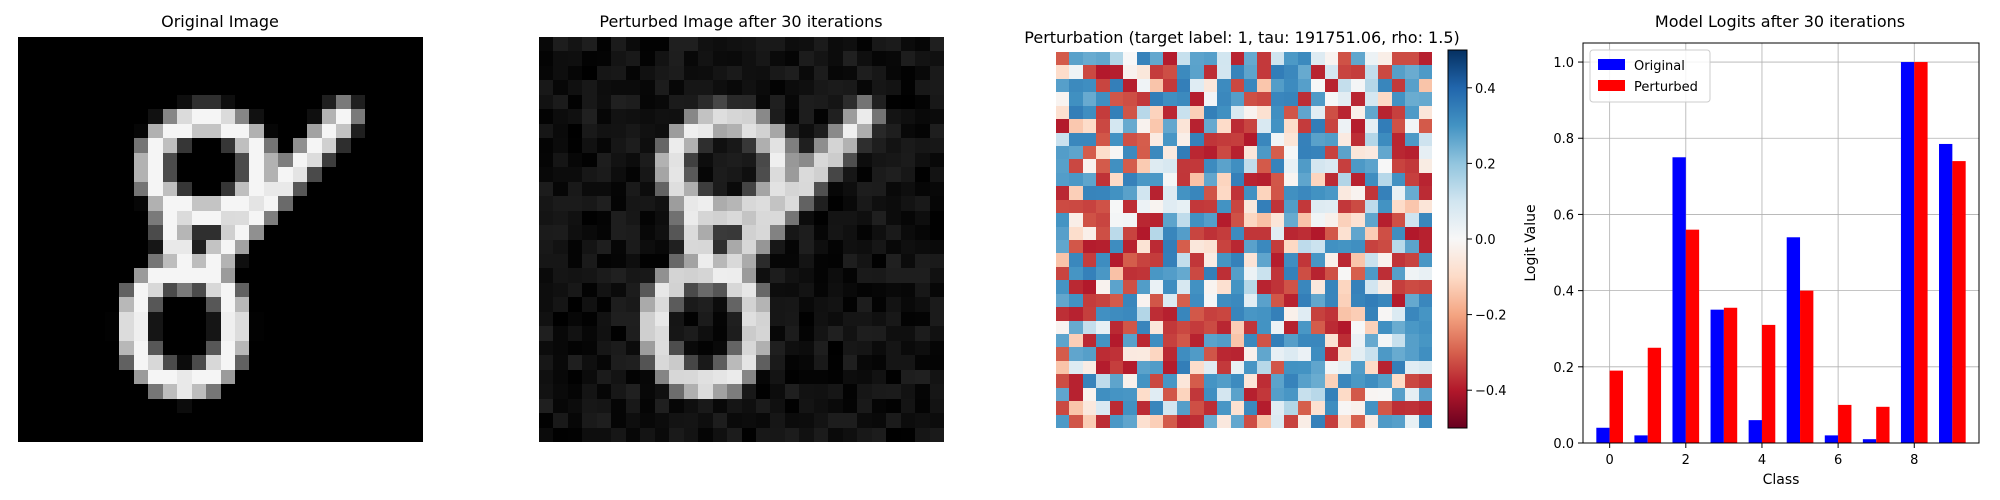  I want to click on colorbar-tick-label: 0.0, so click(1485, 240).